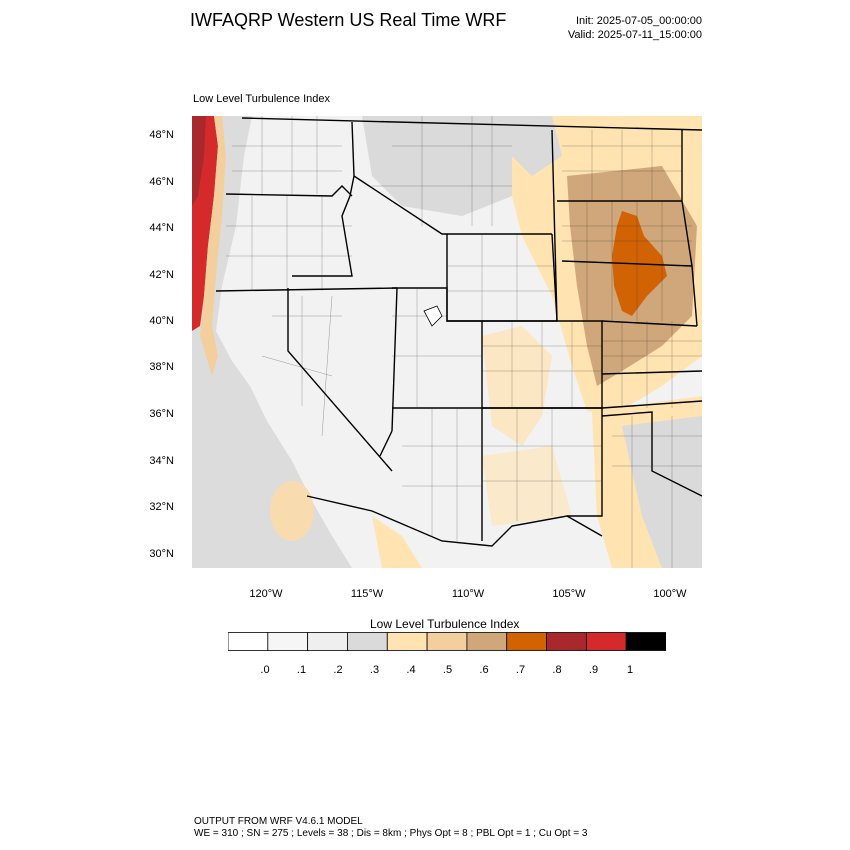 Image resolution: width=850 pixels, height=850 pixels. Describe the element at coordinates (445, 624) in the screenshot. I see `colorbar-title: Low Level Turbulence Index` at that location.